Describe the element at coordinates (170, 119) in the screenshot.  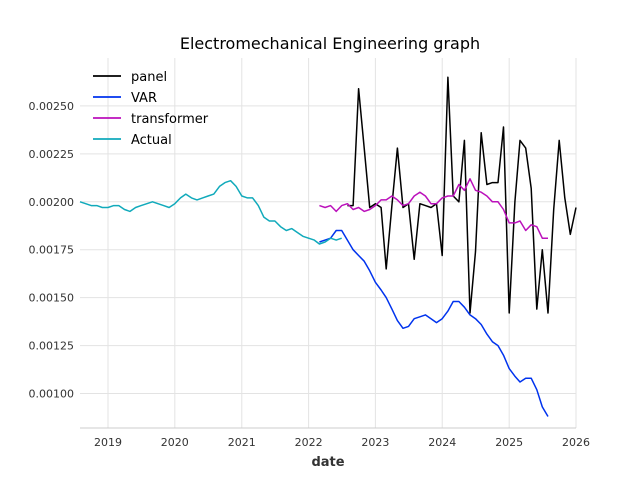
I see `legend-label-transformer: transformer` at that location.